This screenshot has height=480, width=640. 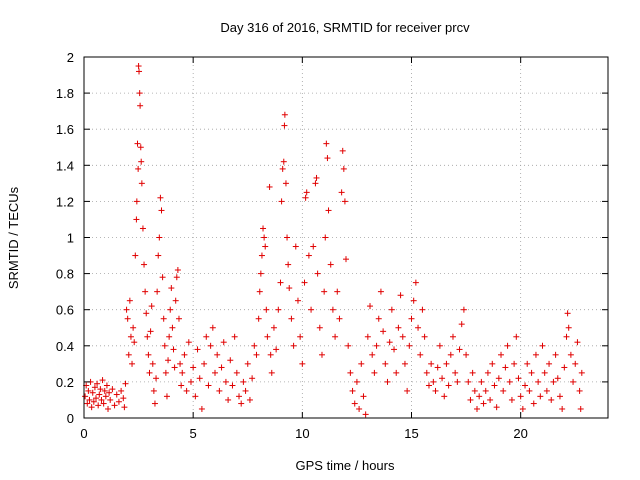 I want to click on x-tick-label: 20, so click(x=520, y=433).